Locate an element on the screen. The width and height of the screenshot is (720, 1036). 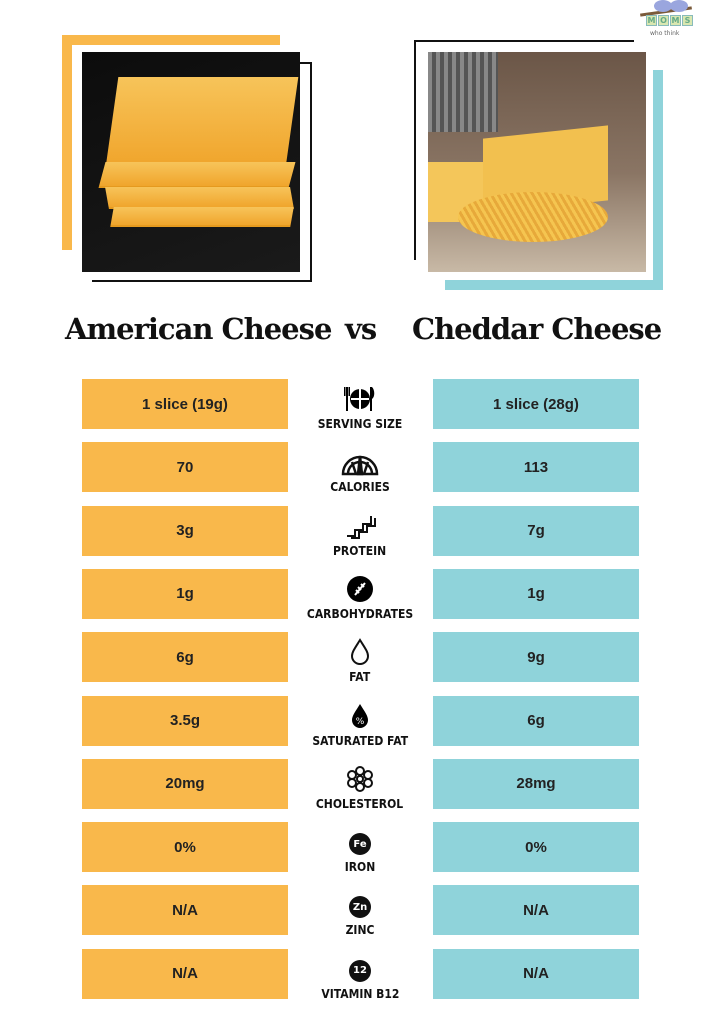
american-cheese-title: American Cheese is located at coordinates (198, 329).